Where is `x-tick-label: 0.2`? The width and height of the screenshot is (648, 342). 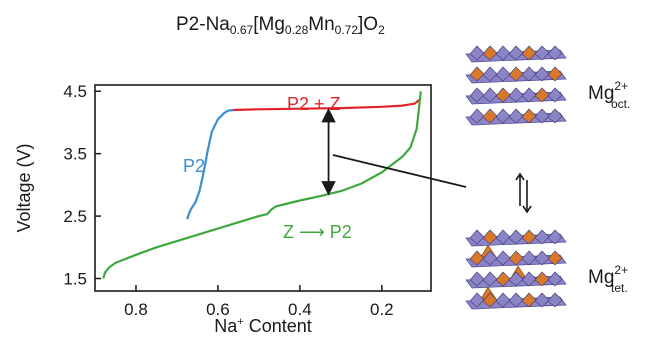
x-tick-label: 0.2 is located at coordinates (382, 309).